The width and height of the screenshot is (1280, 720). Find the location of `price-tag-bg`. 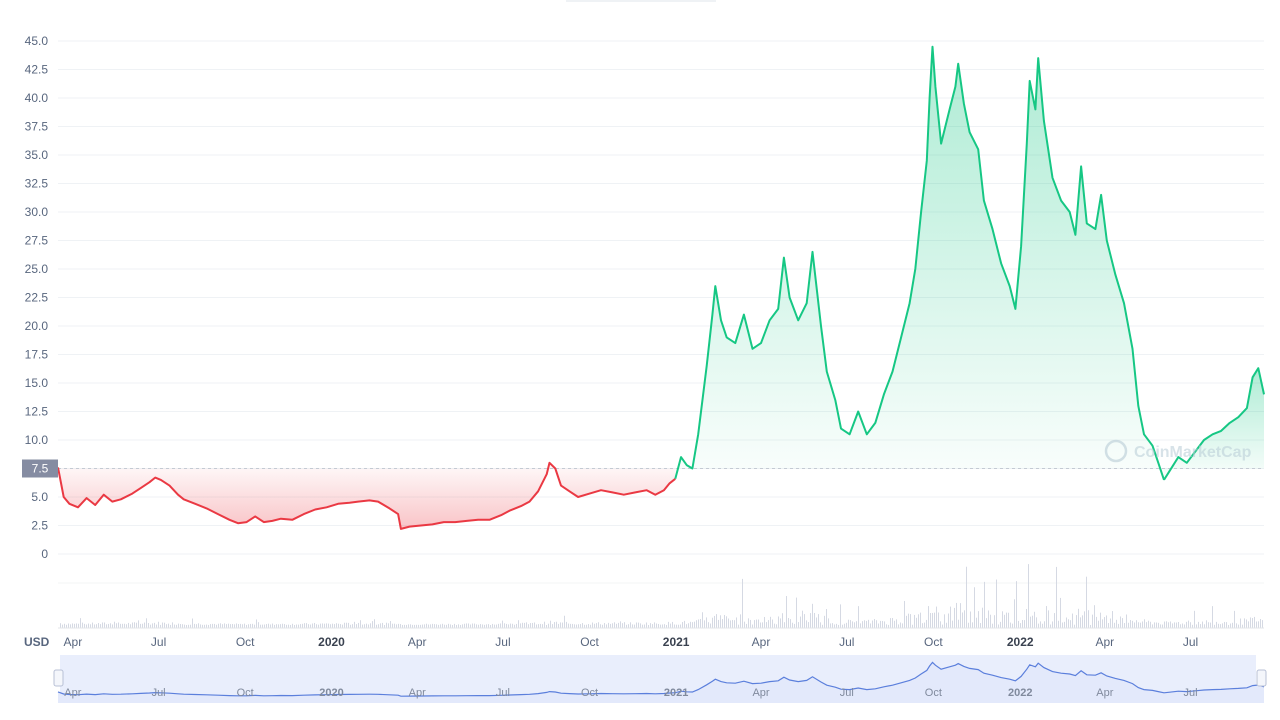

price-tag-bg is located at coordinates (40, 468).